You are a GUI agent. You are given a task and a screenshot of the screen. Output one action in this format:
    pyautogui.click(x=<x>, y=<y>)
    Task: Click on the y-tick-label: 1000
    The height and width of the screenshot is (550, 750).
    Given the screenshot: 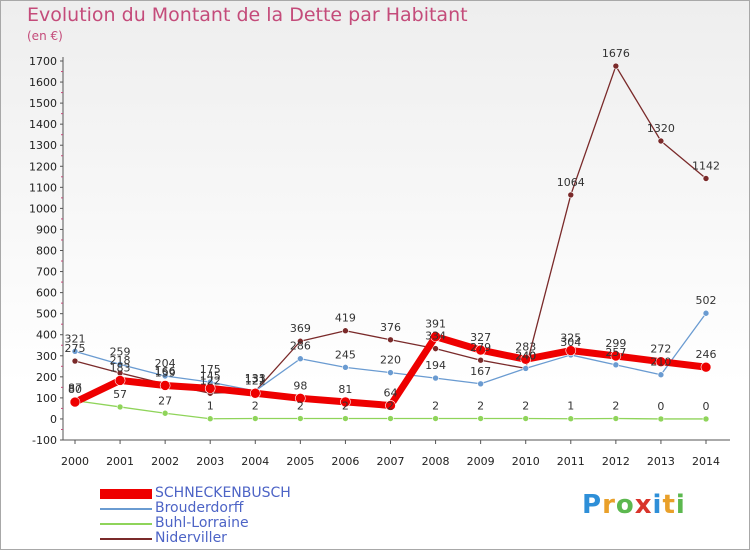 What is the action you would take?
    pyautogui.click(x=43, y=208)
    